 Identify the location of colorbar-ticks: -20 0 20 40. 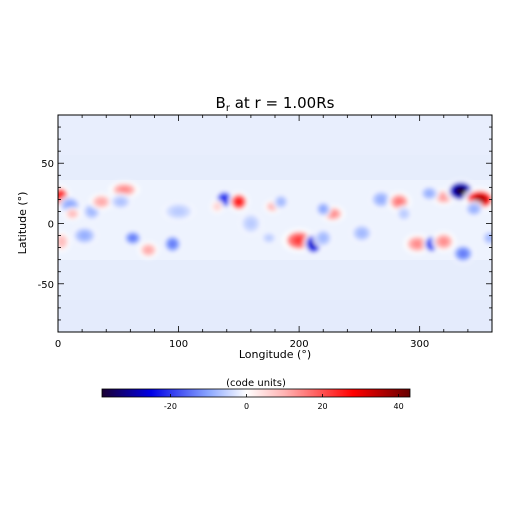
(284, 402).